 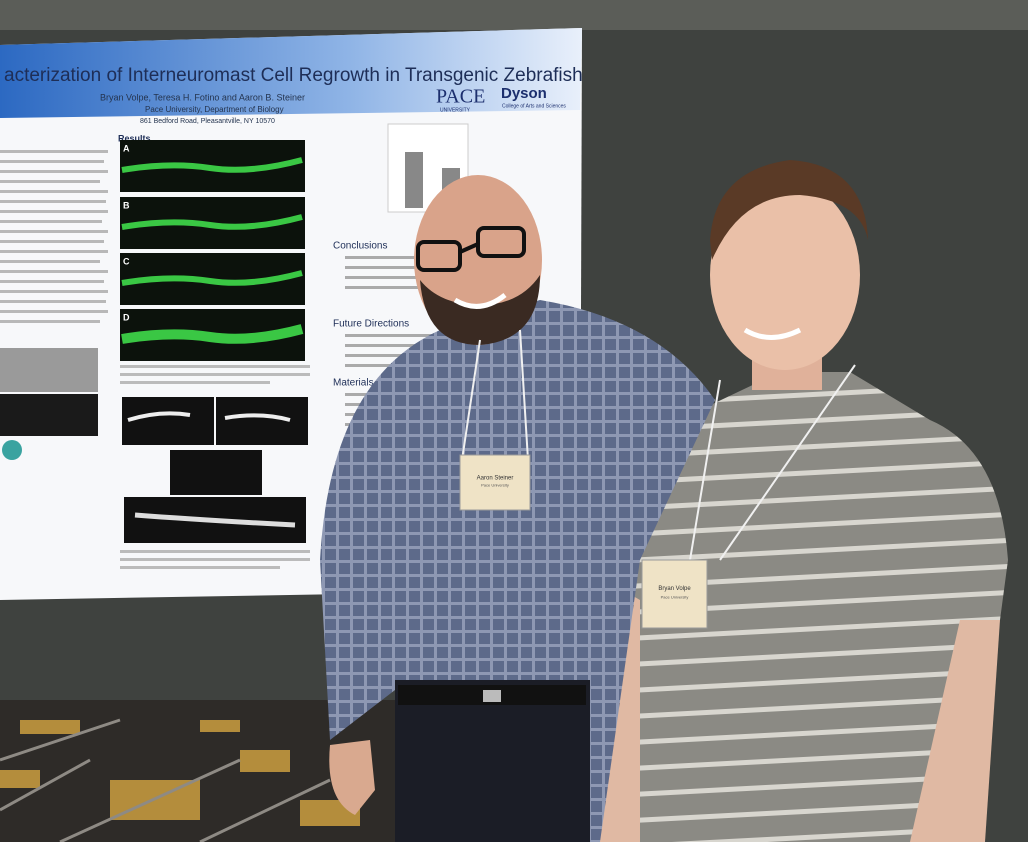 I want to click on glasses, so click(x=471, y=249).